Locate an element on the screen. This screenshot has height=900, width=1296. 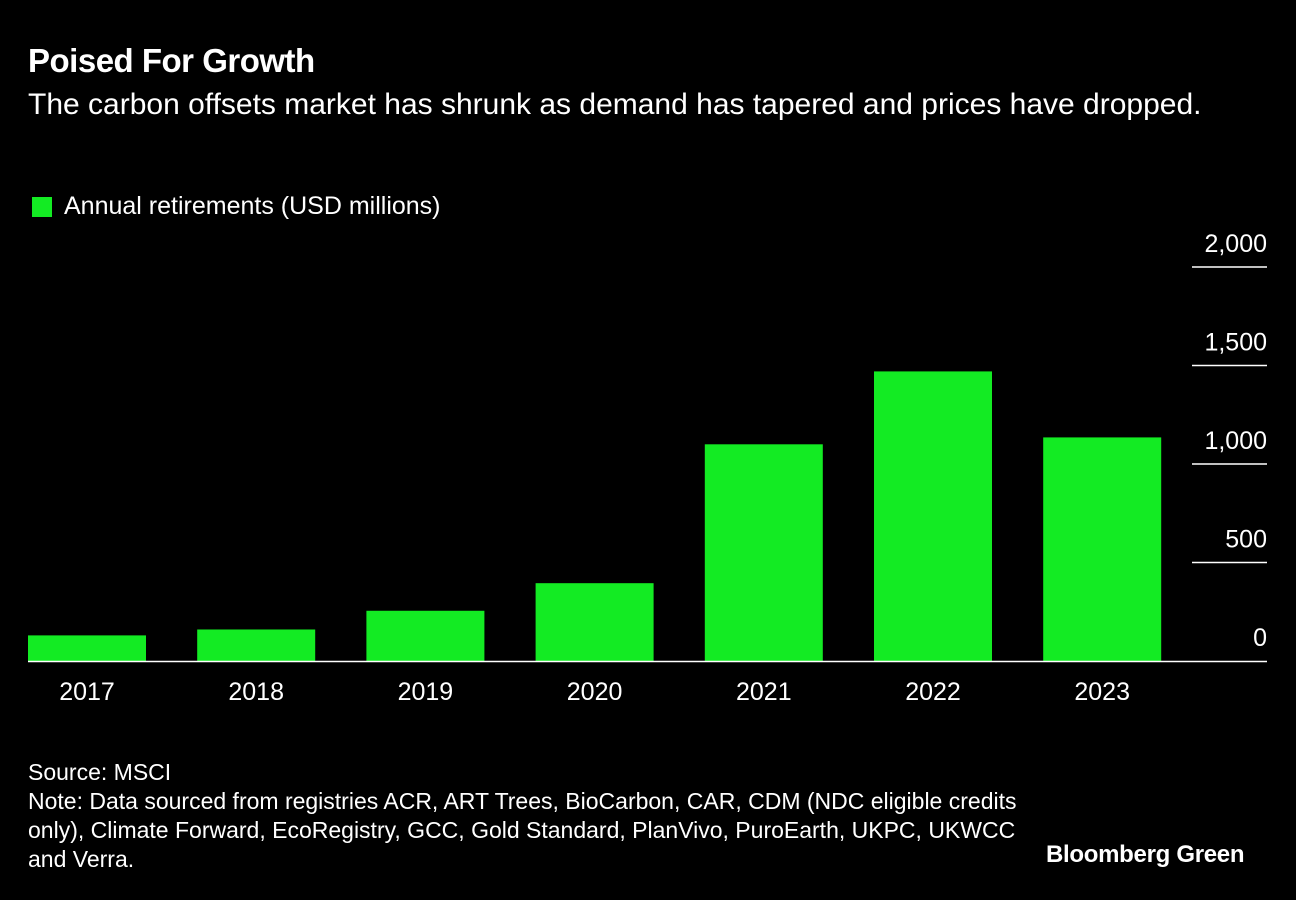
bar-2020 is located at coordinates (594, 622).